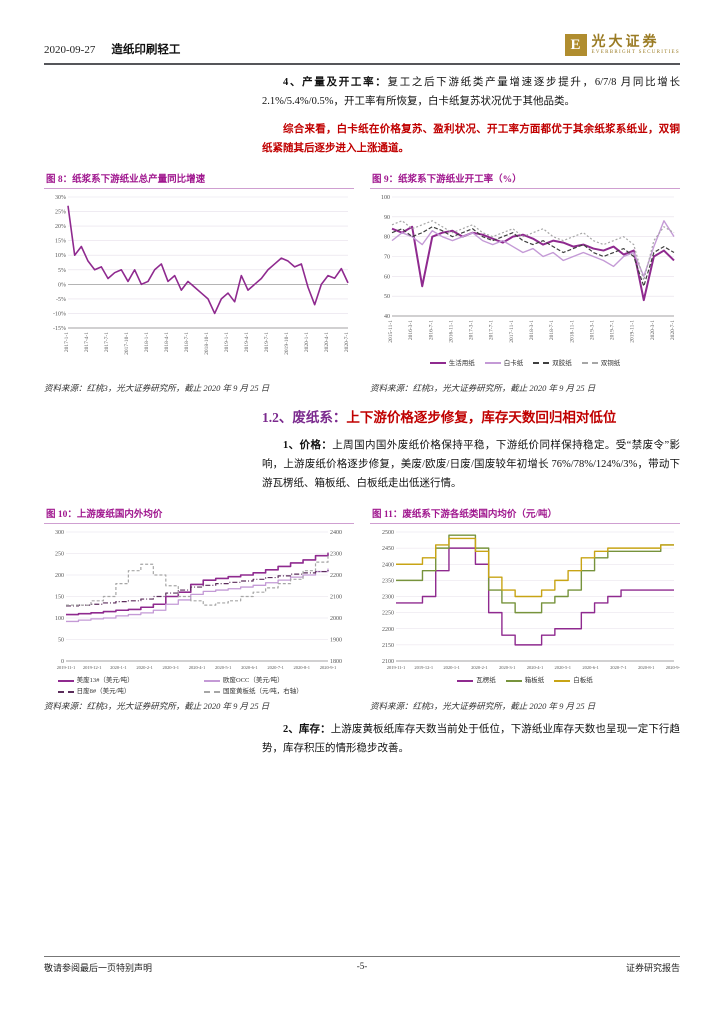  I want to click on svg-text: 1900, so click(336, 641).